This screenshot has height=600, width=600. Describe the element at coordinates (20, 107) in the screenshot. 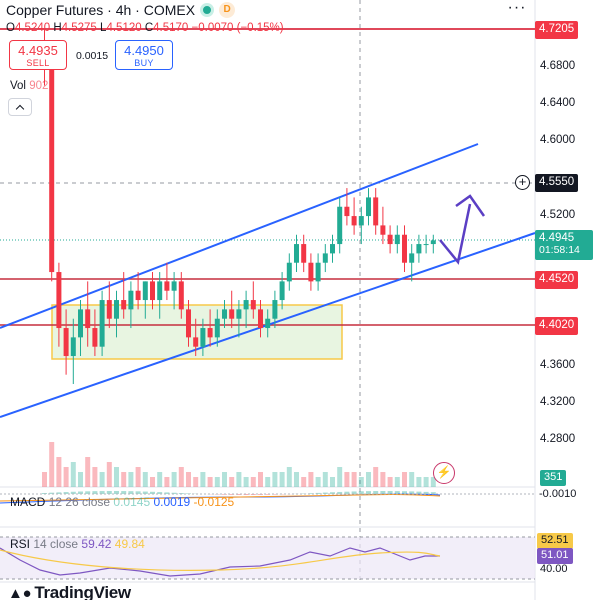

I see `collapse-legend-button` at that location.